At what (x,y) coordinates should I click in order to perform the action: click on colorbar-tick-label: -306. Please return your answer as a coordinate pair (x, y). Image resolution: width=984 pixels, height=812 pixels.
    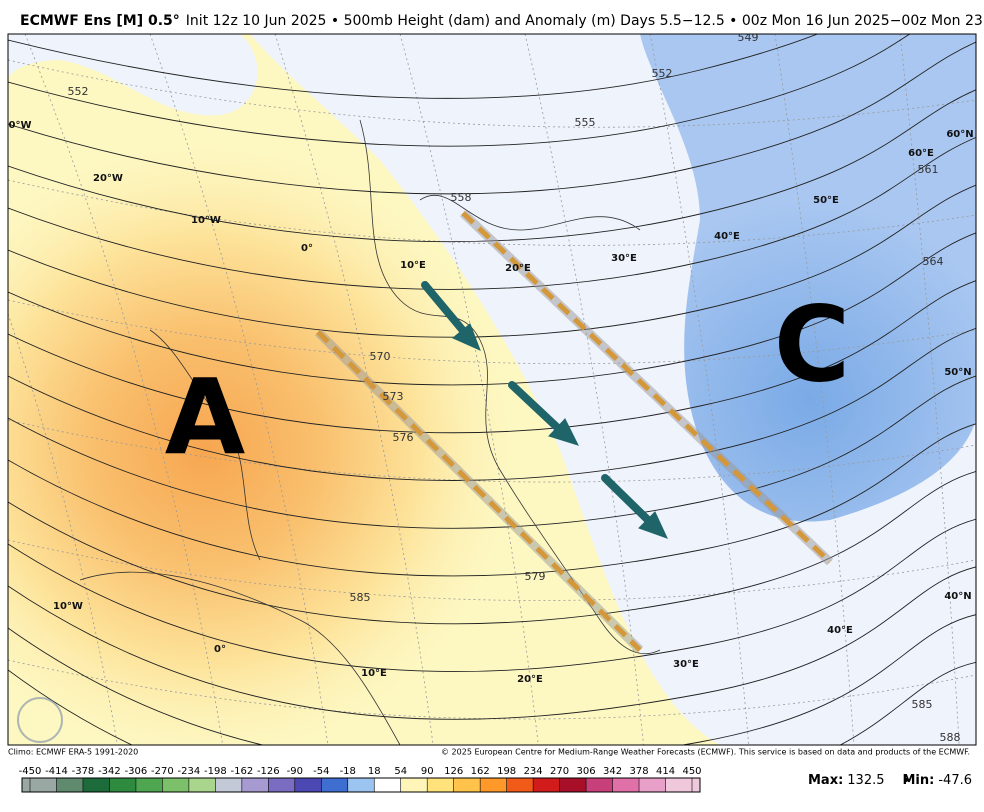
    Looking at the image, I should click on (136, 771).